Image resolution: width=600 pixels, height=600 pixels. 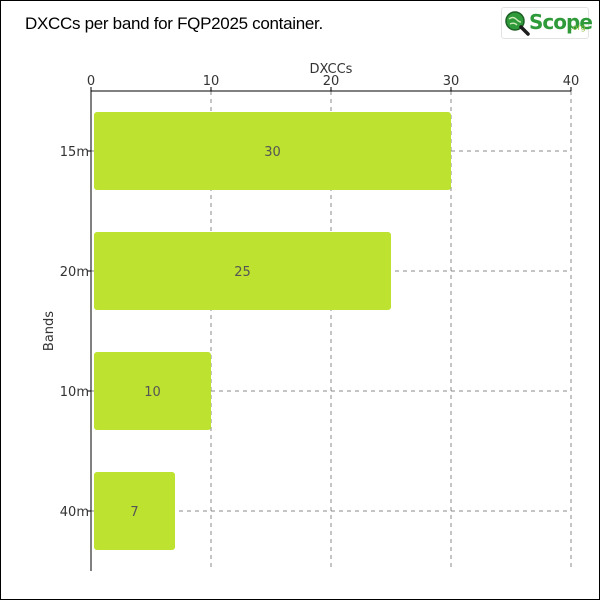 I want to click on y-tick-label: 15m, so click(x=74, y=152).